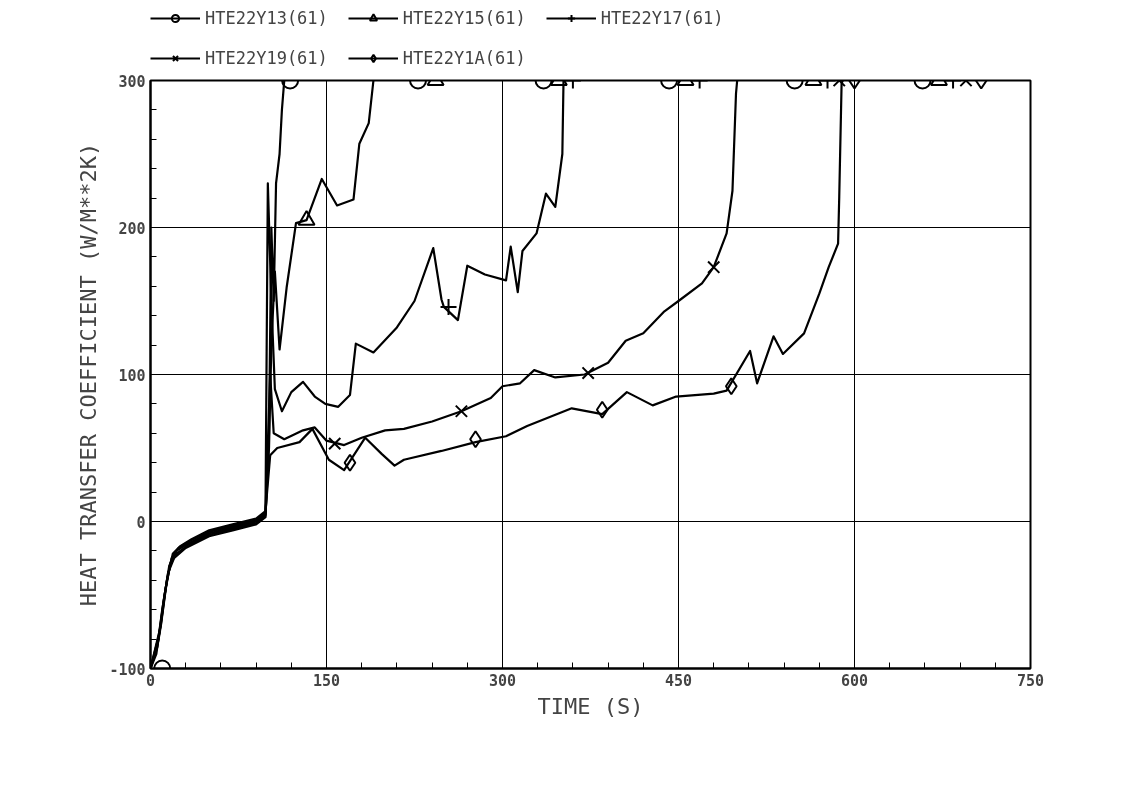  What do you see at coordinates (464, 58) in the screenshot?
I see `legend-label: HTE22Y1A(61)` at bounding box center [464, 58].